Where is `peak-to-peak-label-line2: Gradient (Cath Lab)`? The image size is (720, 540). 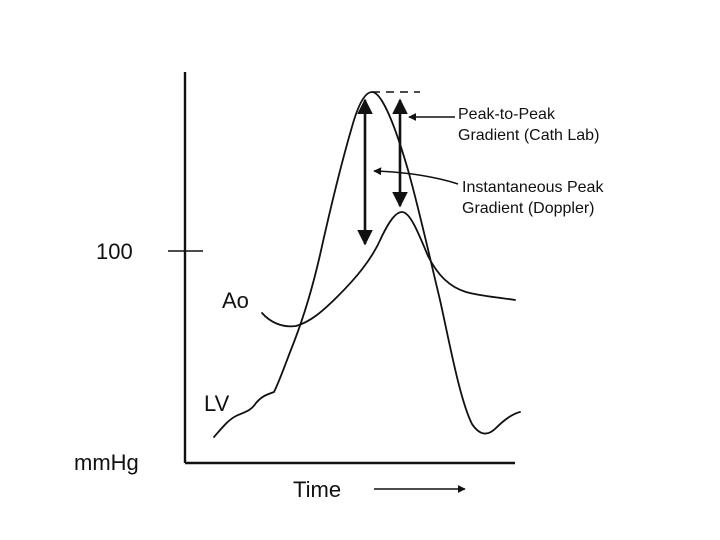 peak-to-peak-label-line2: Gradient (Cath Lab) is located at coordinates (528, 135).